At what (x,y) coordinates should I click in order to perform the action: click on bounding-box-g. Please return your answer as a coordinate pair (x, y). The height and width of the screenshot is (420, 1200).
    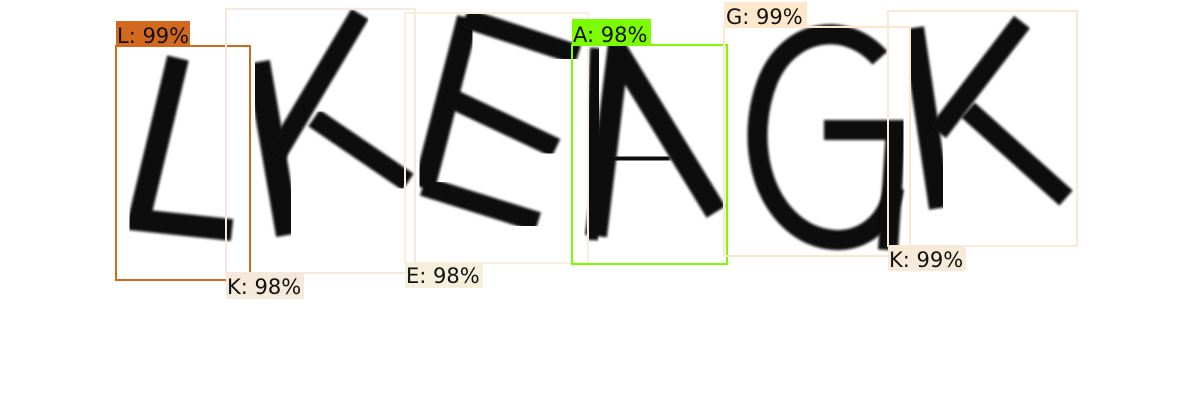
    Looking at the image, I should click on (817, 141).